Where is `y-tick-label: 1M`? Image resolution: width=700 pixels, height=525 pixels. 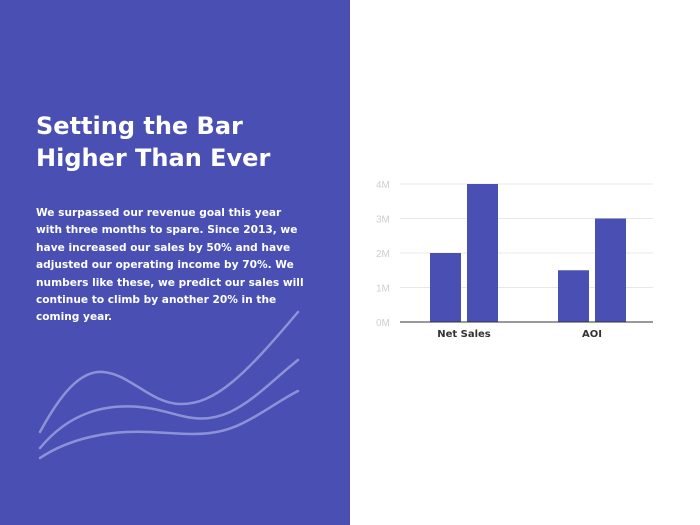
y-tick-label: 1M is located at coordinates (383, 289).